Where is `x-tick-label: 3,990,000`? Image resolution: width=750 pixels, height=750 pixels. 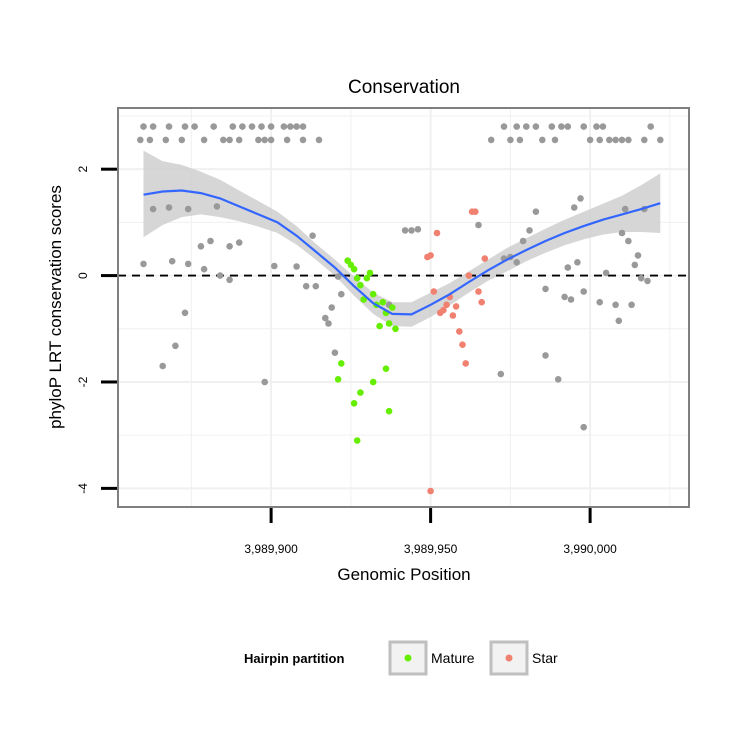 x-tick-label: 3,990,000 is located at coordinates (590, 549).